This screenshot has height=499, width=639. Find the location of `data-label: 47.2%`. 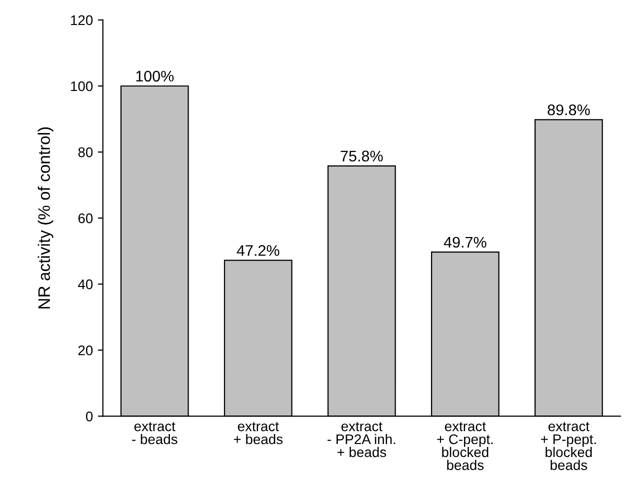

data-label: 47.2% is located at coordinates (258, 250).